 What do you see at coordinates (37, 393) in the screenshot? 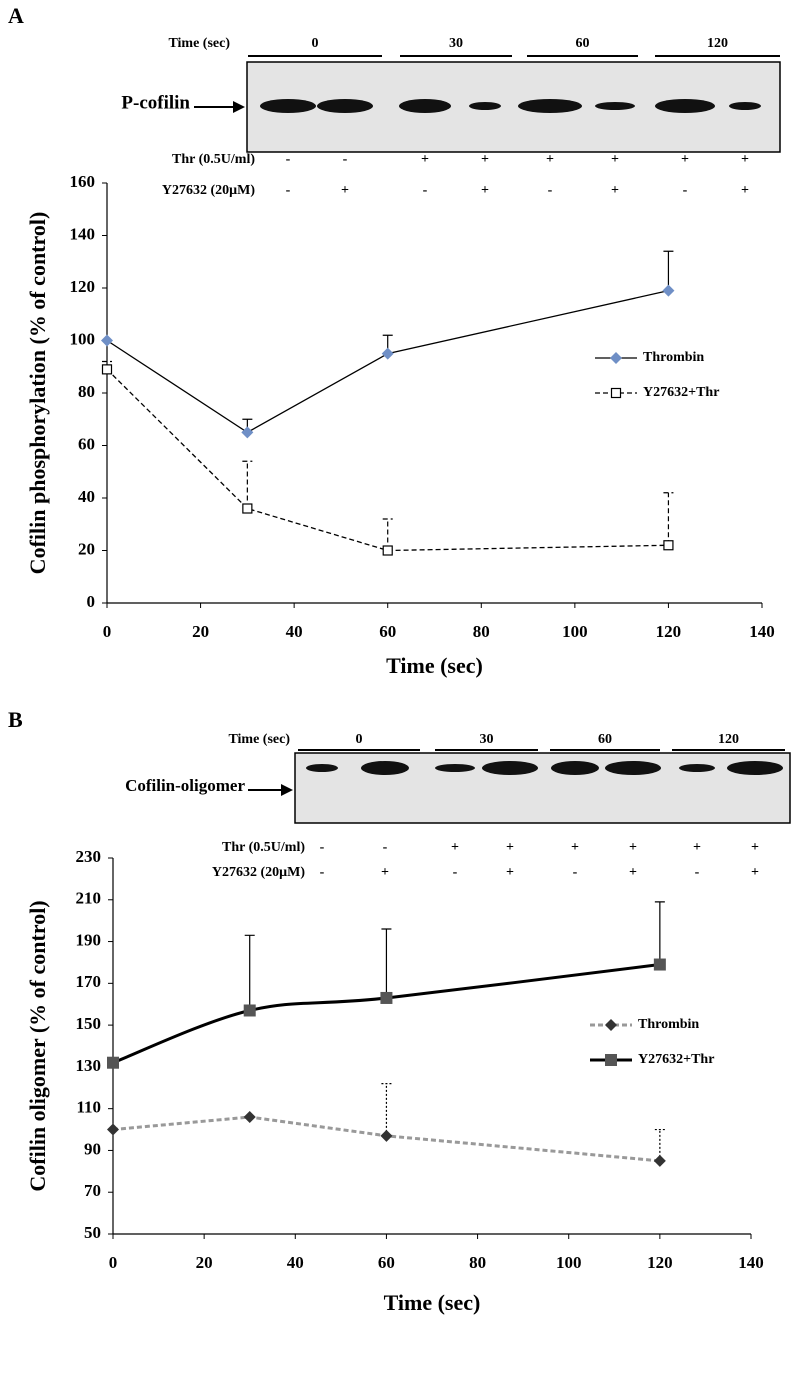
I see `y-axis-title: Cofilin phosphorylation (% of control)` at bounding box center [37, 393].